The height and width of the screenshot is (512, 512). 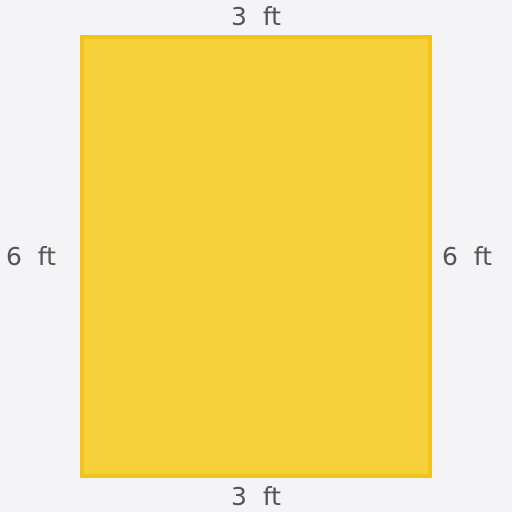 What do you see at coordinates (256, 16) in the screenshot?
I see `top-side-label: 3 ft` at bounding box center [256, 16].